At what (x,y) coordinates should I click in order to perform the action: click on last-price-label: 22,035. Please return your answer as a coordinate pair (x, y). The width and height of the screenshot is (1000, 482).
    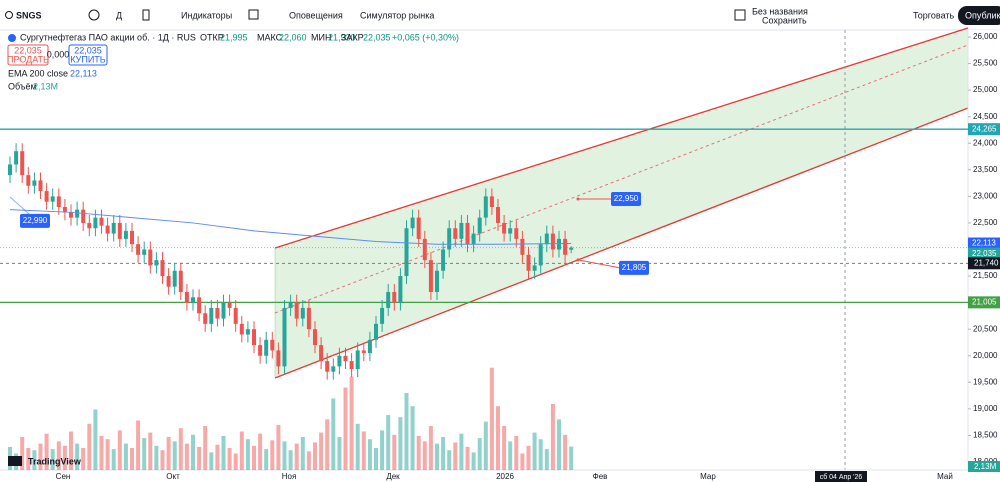
    Looking at the image, I should click on (984, 253).